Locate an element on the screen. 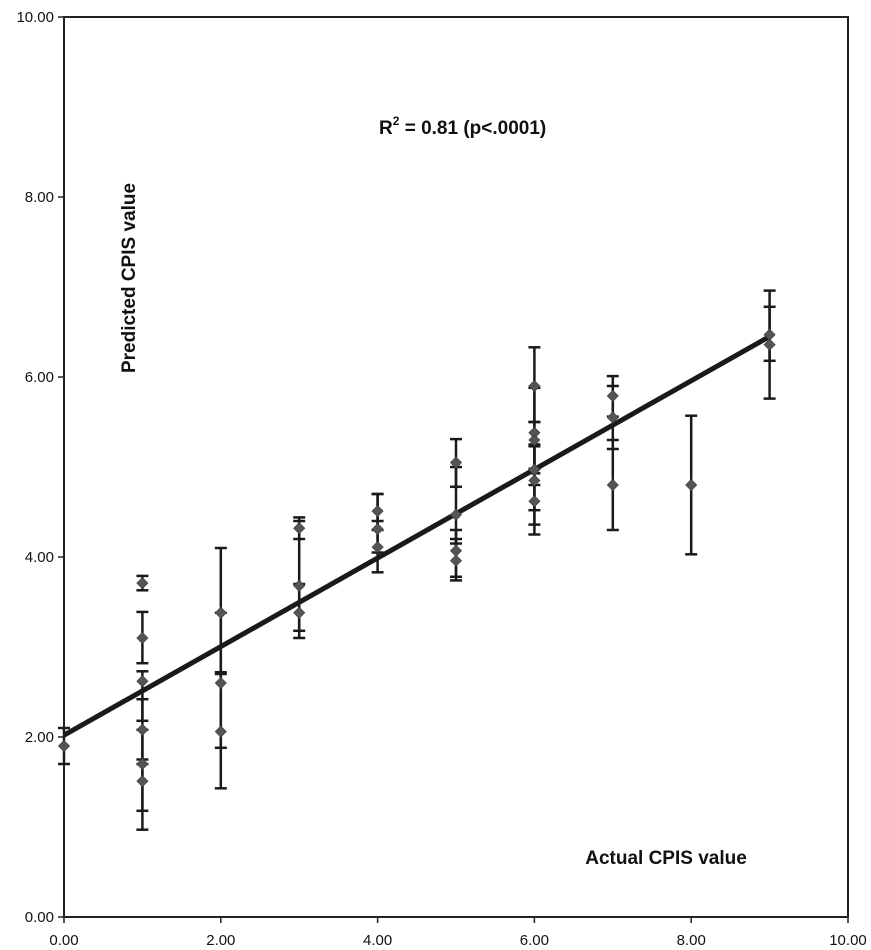  x-tick-label: 6.00 is located at coordinates (534, 940).